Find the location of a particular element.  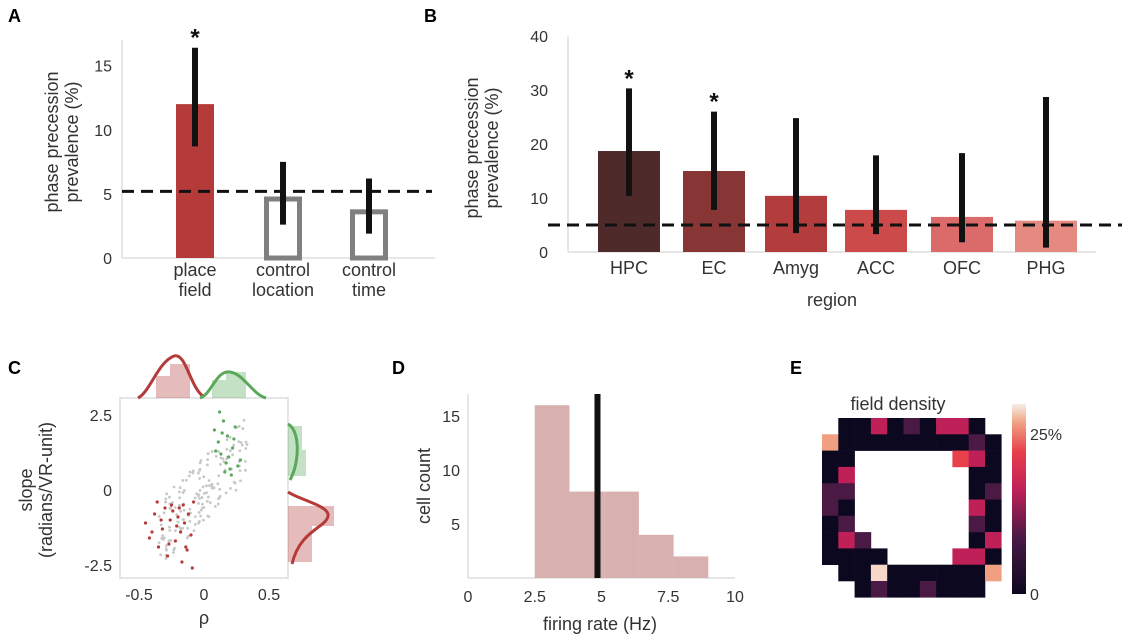

panel-a-ytick: 10 is located at coordinates (103, 131).